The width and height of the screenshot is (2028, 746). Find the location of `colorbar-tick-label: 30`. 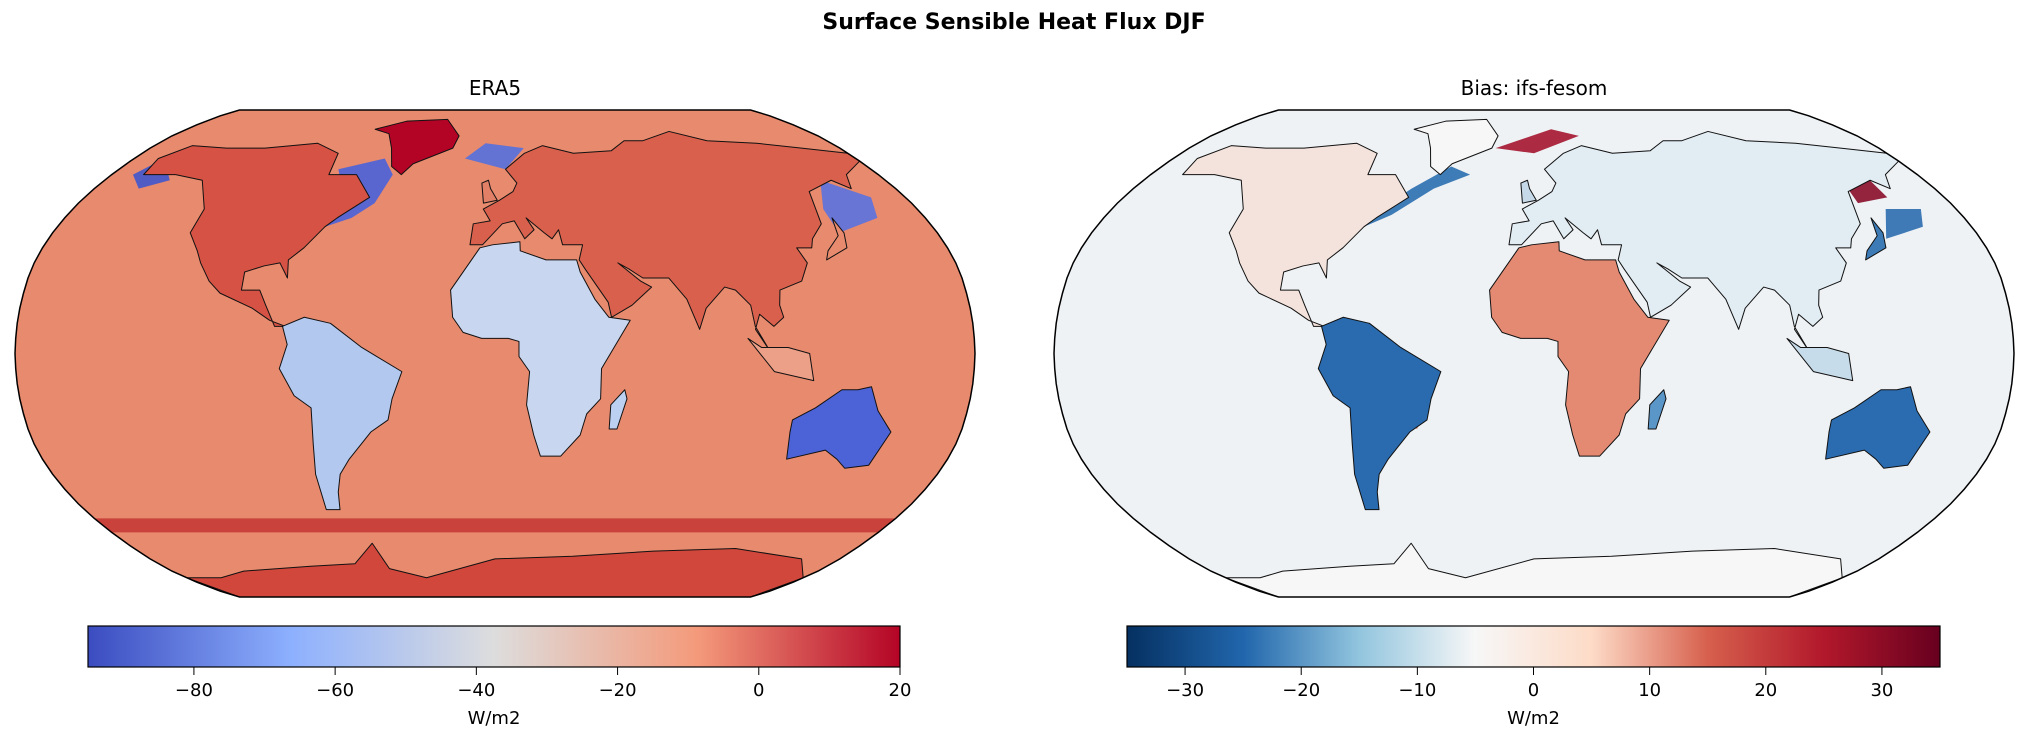

colorbar-tick-label: 30 is located at coordinates (1882, 690).